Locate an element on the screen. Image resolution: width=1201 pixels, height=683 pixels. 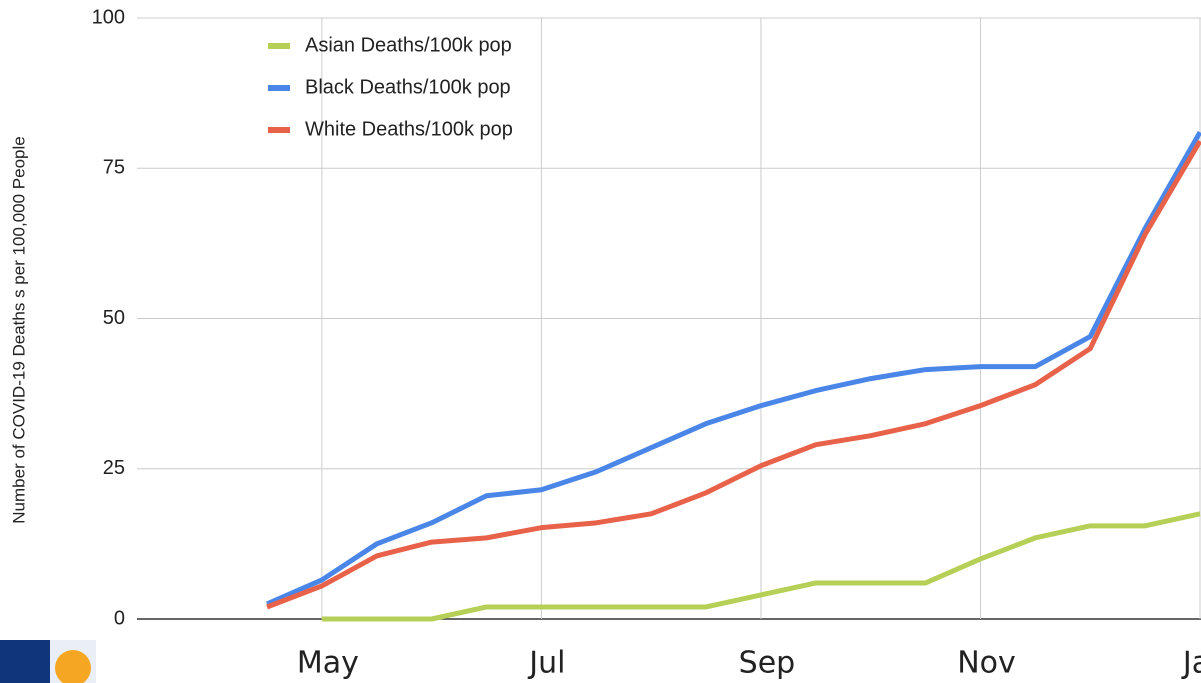
x-tick-label: Jul is located at coordinates (546, 663).